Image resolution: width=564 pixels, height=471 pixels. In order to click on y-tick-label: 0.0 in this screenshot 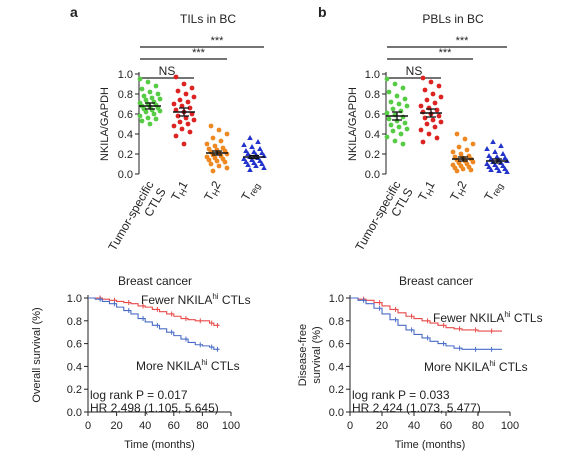, I will do `click(125, 175)`.